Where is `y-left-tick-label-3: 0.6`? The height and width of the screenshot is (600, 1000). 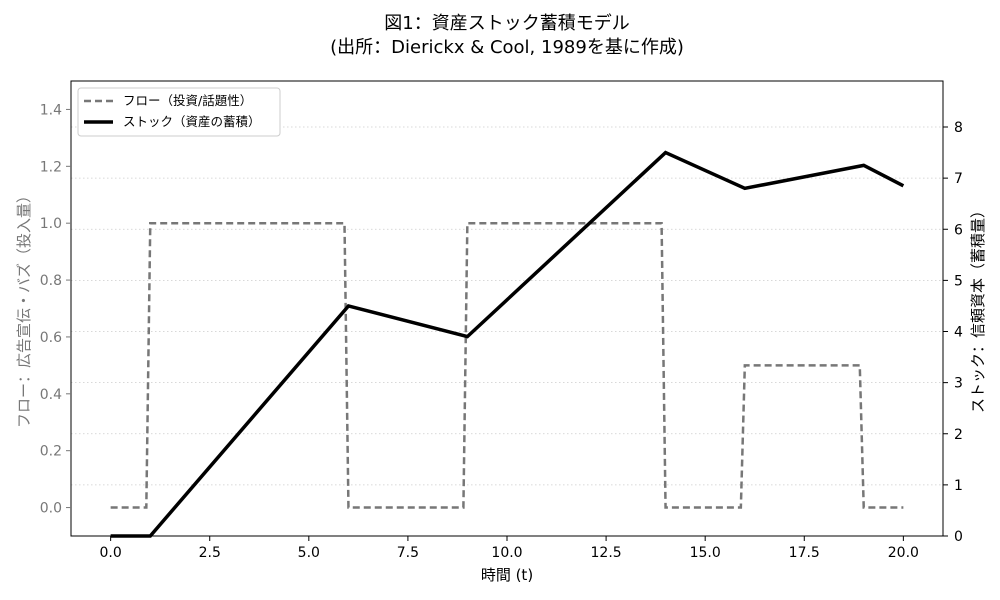
y-left-tick-label-3: 0.6 is located at coordinates (51, 338).